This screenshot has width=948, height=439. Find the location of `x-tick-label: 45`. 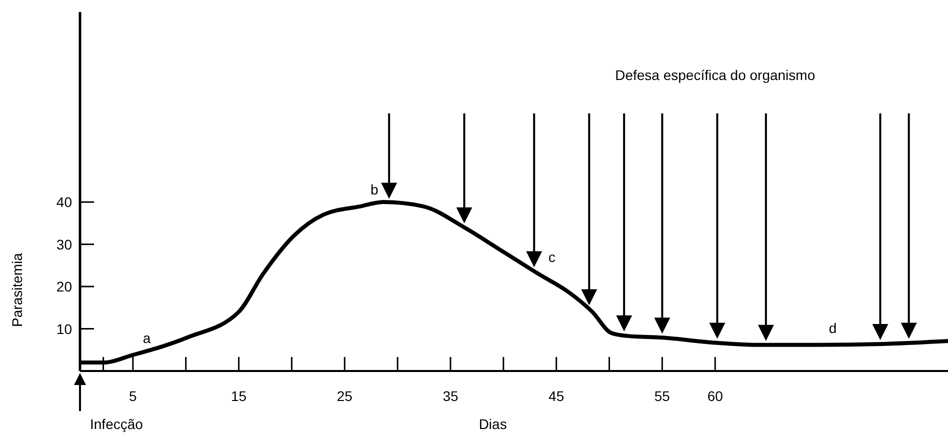

x-tick-label: 45 is located at coordinates (556, 396).